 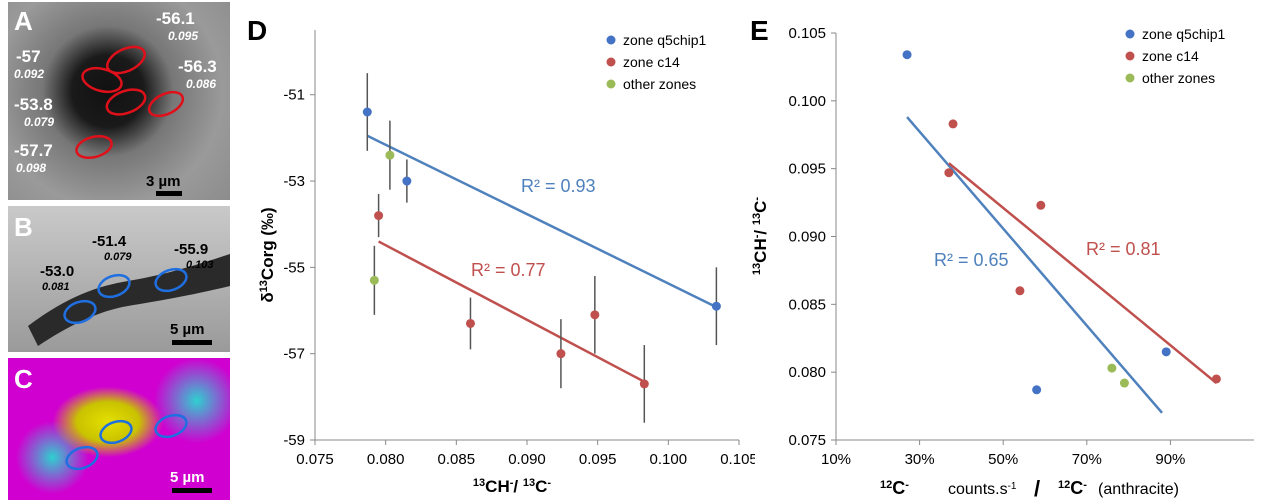 I want to click on r-squared-label: R² = 0.93, so click(x=558, y=186).